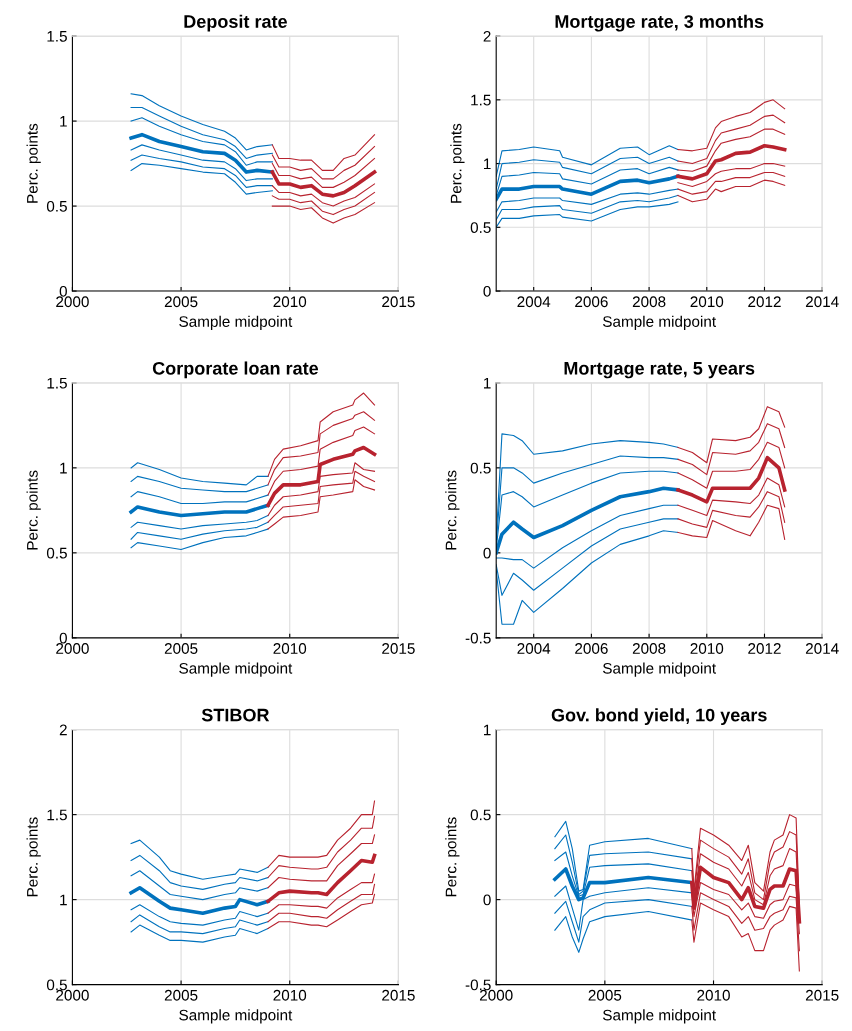 The image size is (852, 1031). Describe the element at coordinates (659, 370) in the screenshot. I see `chart-title: Mortgage rate, 5 years` at that location.